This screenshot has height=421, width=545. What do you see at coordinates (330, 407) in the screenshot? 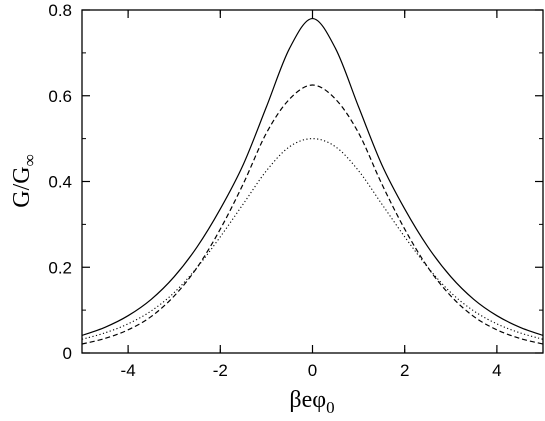
I see `x-axis-title-subscript: 0` at bounding box center [330, 407].